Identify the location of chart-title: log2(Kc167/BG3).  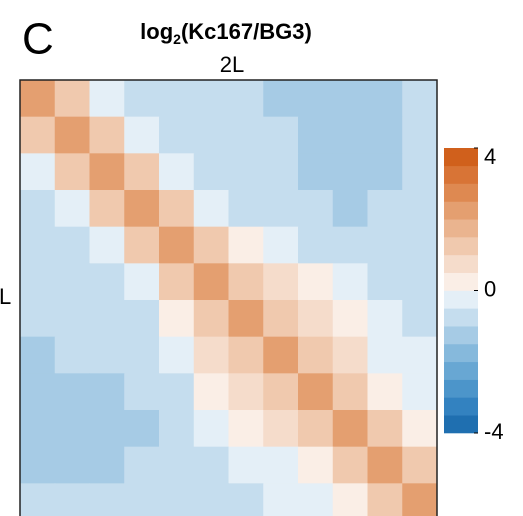
(226, 33).